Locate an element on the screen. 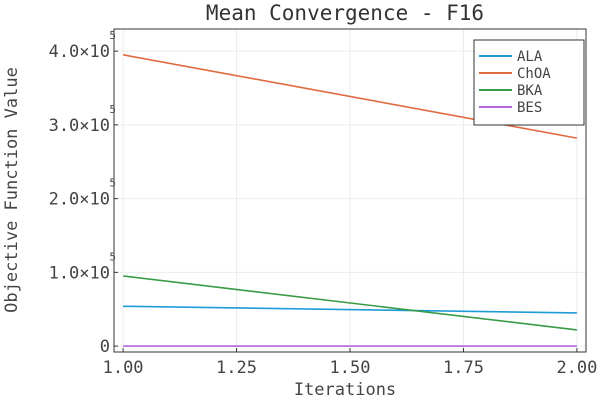 The height and width of the screenshot is (400, 600). series-line-bka is located at coordinates (350, 303).